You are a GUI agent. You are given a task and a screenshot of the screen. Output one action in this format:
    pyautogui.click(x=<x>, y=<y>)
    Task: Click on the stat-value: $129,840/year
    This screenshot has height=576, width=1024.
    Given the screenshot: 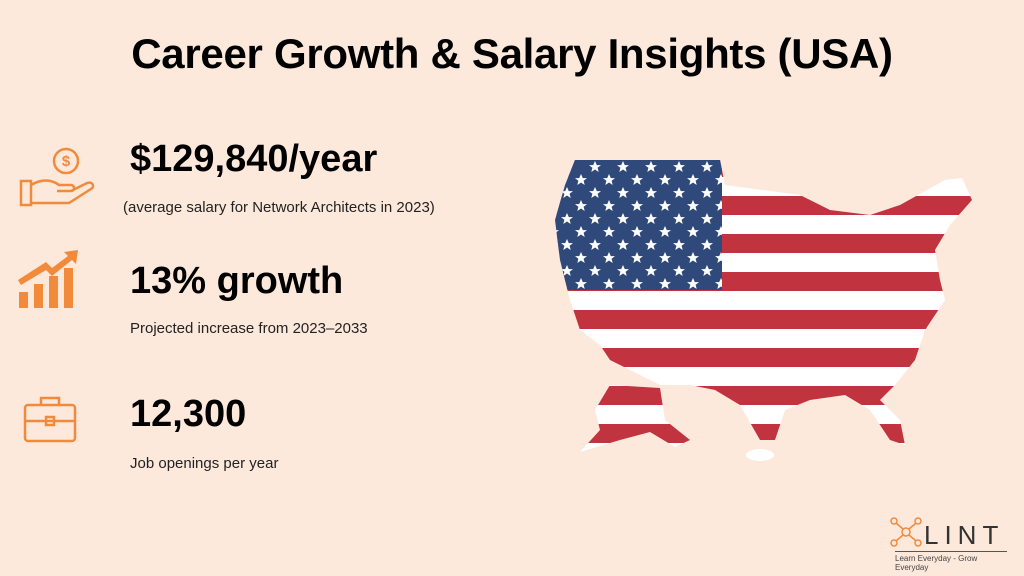 What is the action you would take?
    pyautogui.click(x=254, y=159)
    